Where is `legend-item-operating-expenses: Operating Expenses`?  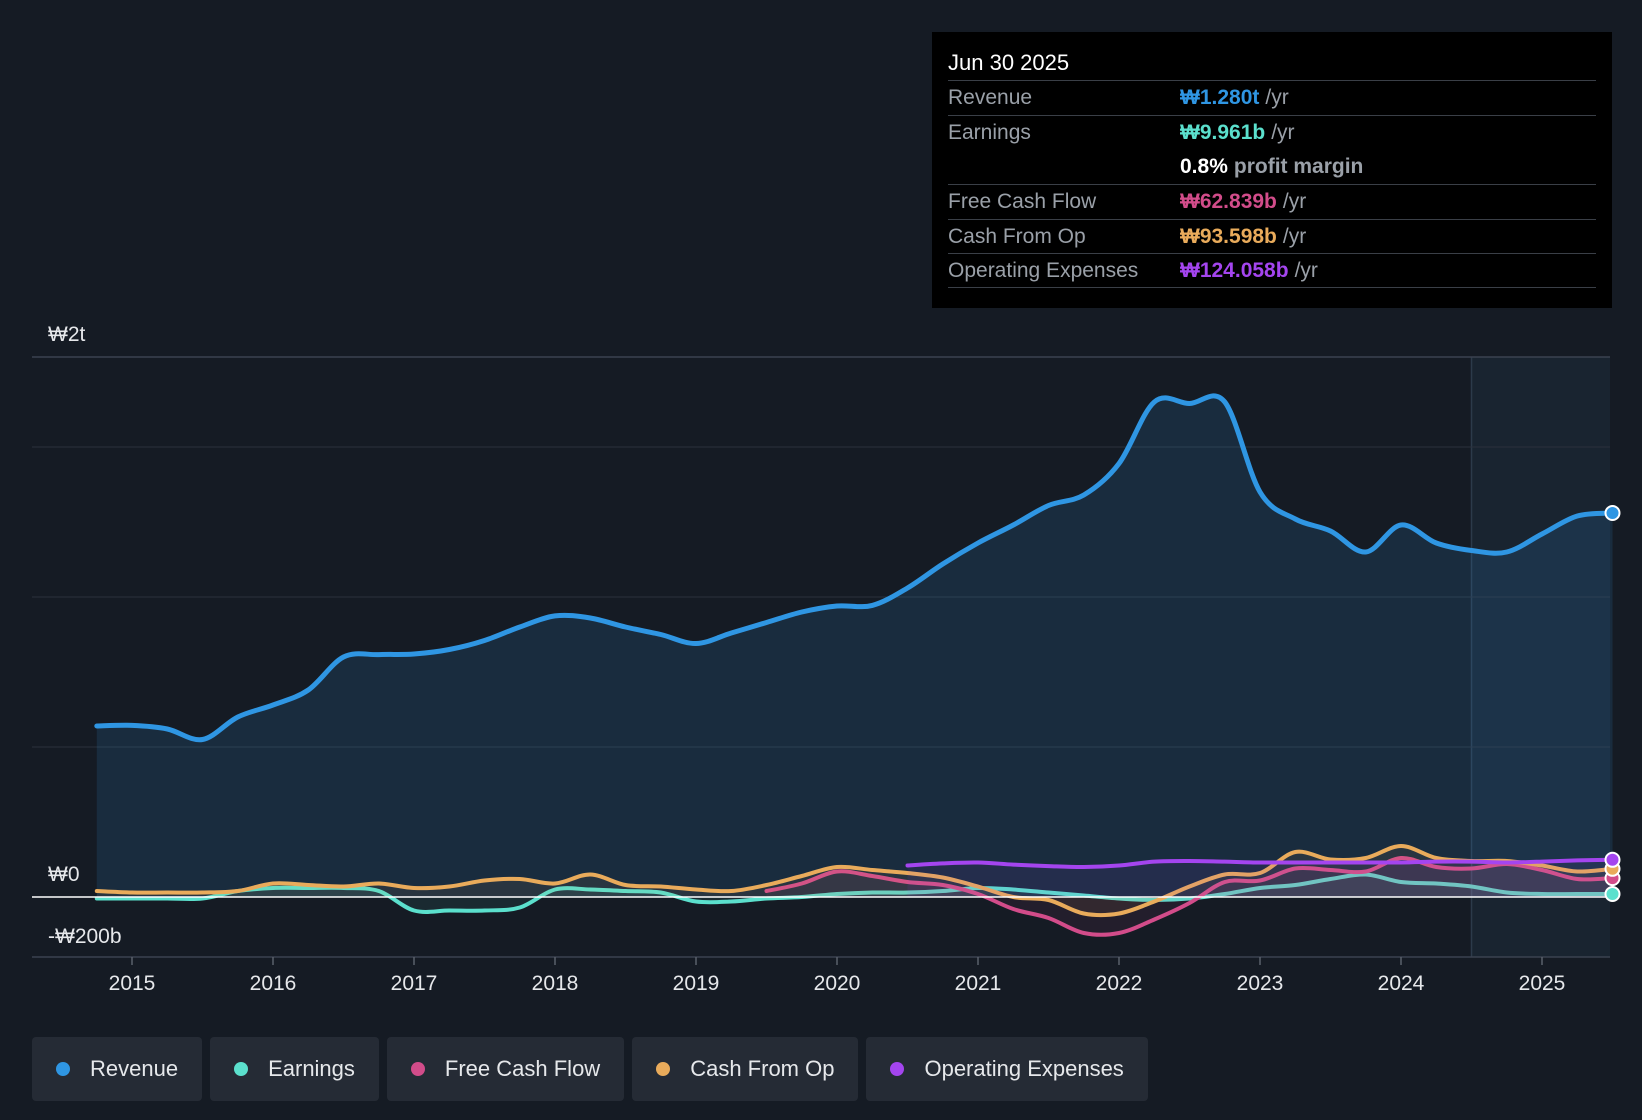 legend-item-operating-expenses: Operating Expenses is located at coordinates (1007, 1069).